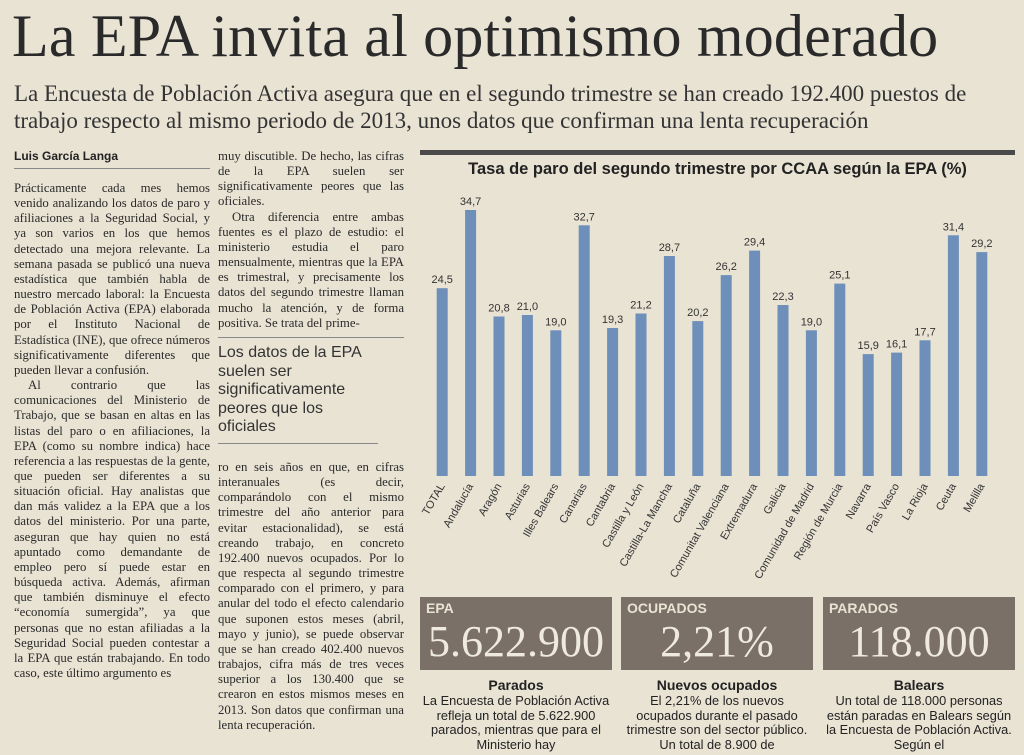  I want to click on category-tick-label: Aragón, so click(490, 500).